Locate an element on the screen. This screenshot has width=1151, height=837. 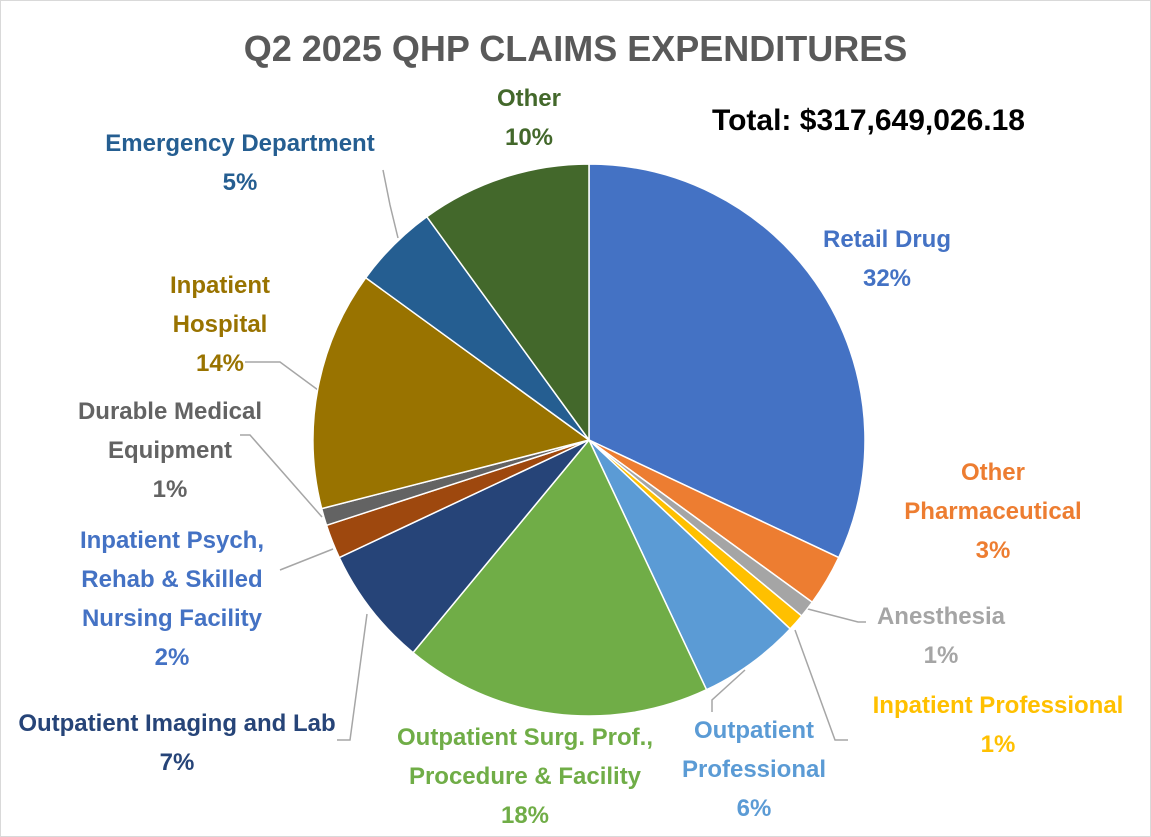
slice-label: Outpatient Professional 6% is located at coordinates (754, 769).